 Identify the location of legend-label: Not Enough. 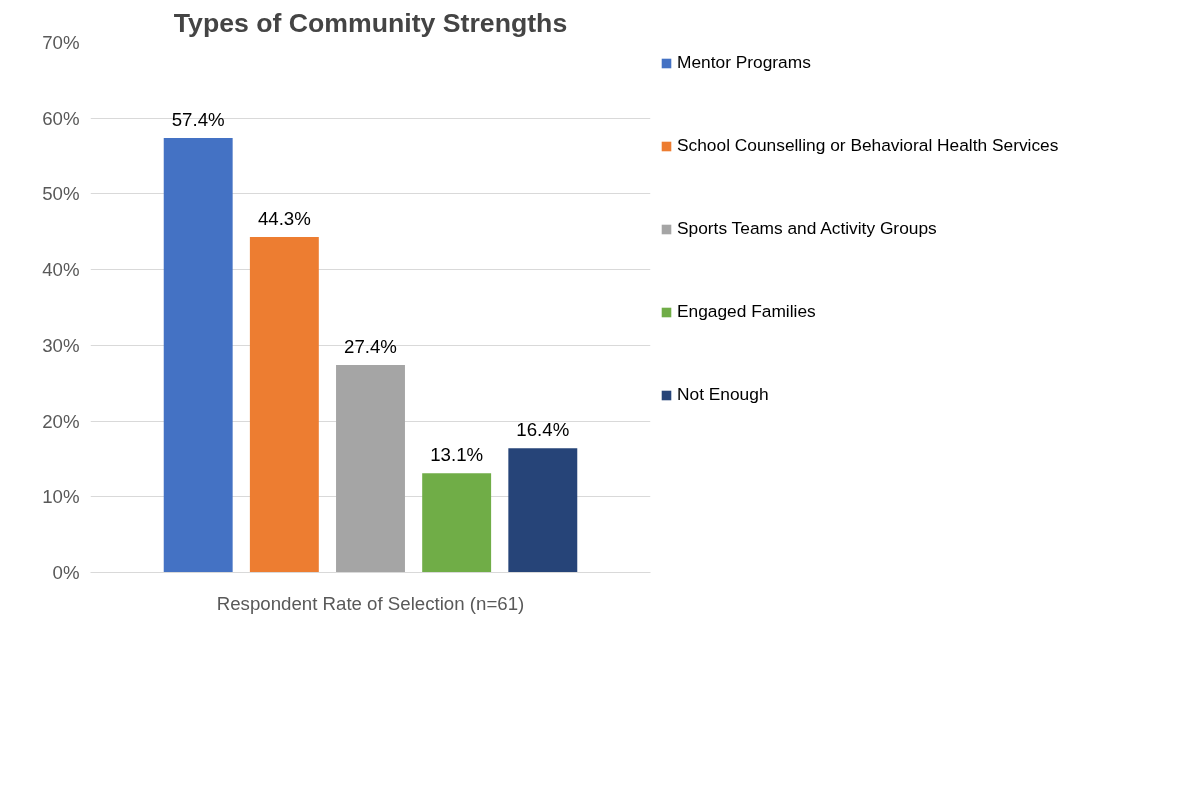
(723, 394).